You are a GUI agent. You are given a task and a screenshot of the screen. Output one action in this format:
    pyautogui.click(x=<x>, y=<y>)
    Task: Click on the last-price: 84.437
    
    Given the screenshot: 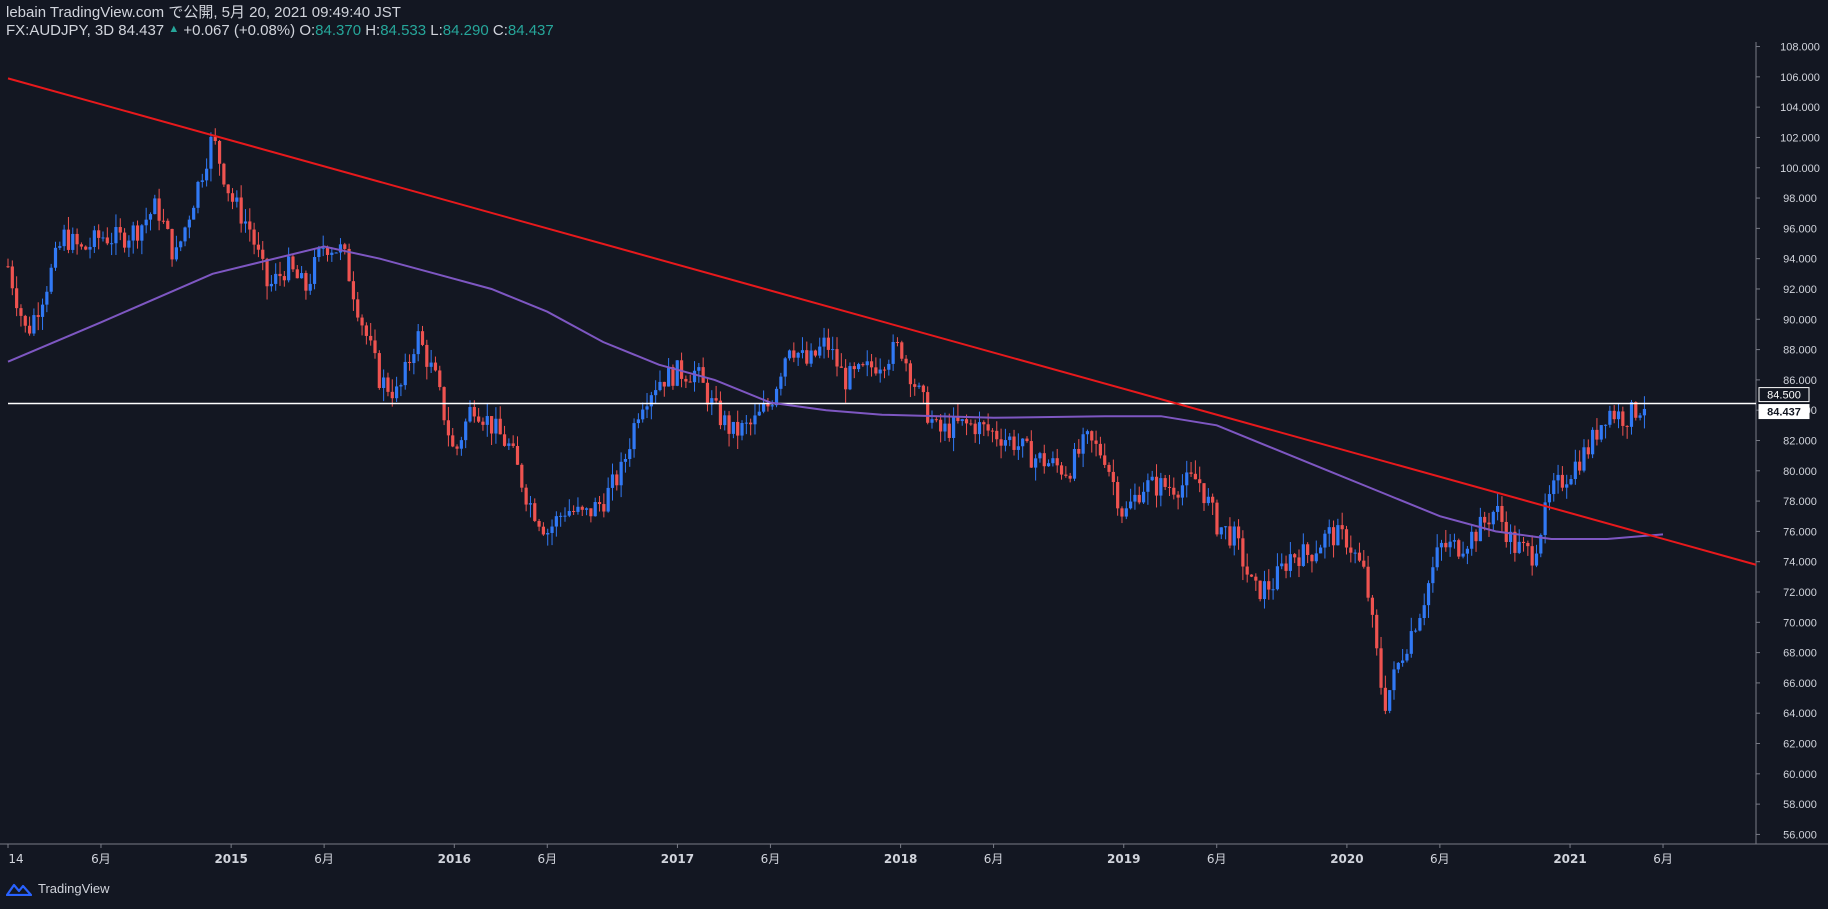 What is the action you would take?
    pyautogui.click(x=141, y=30)
    